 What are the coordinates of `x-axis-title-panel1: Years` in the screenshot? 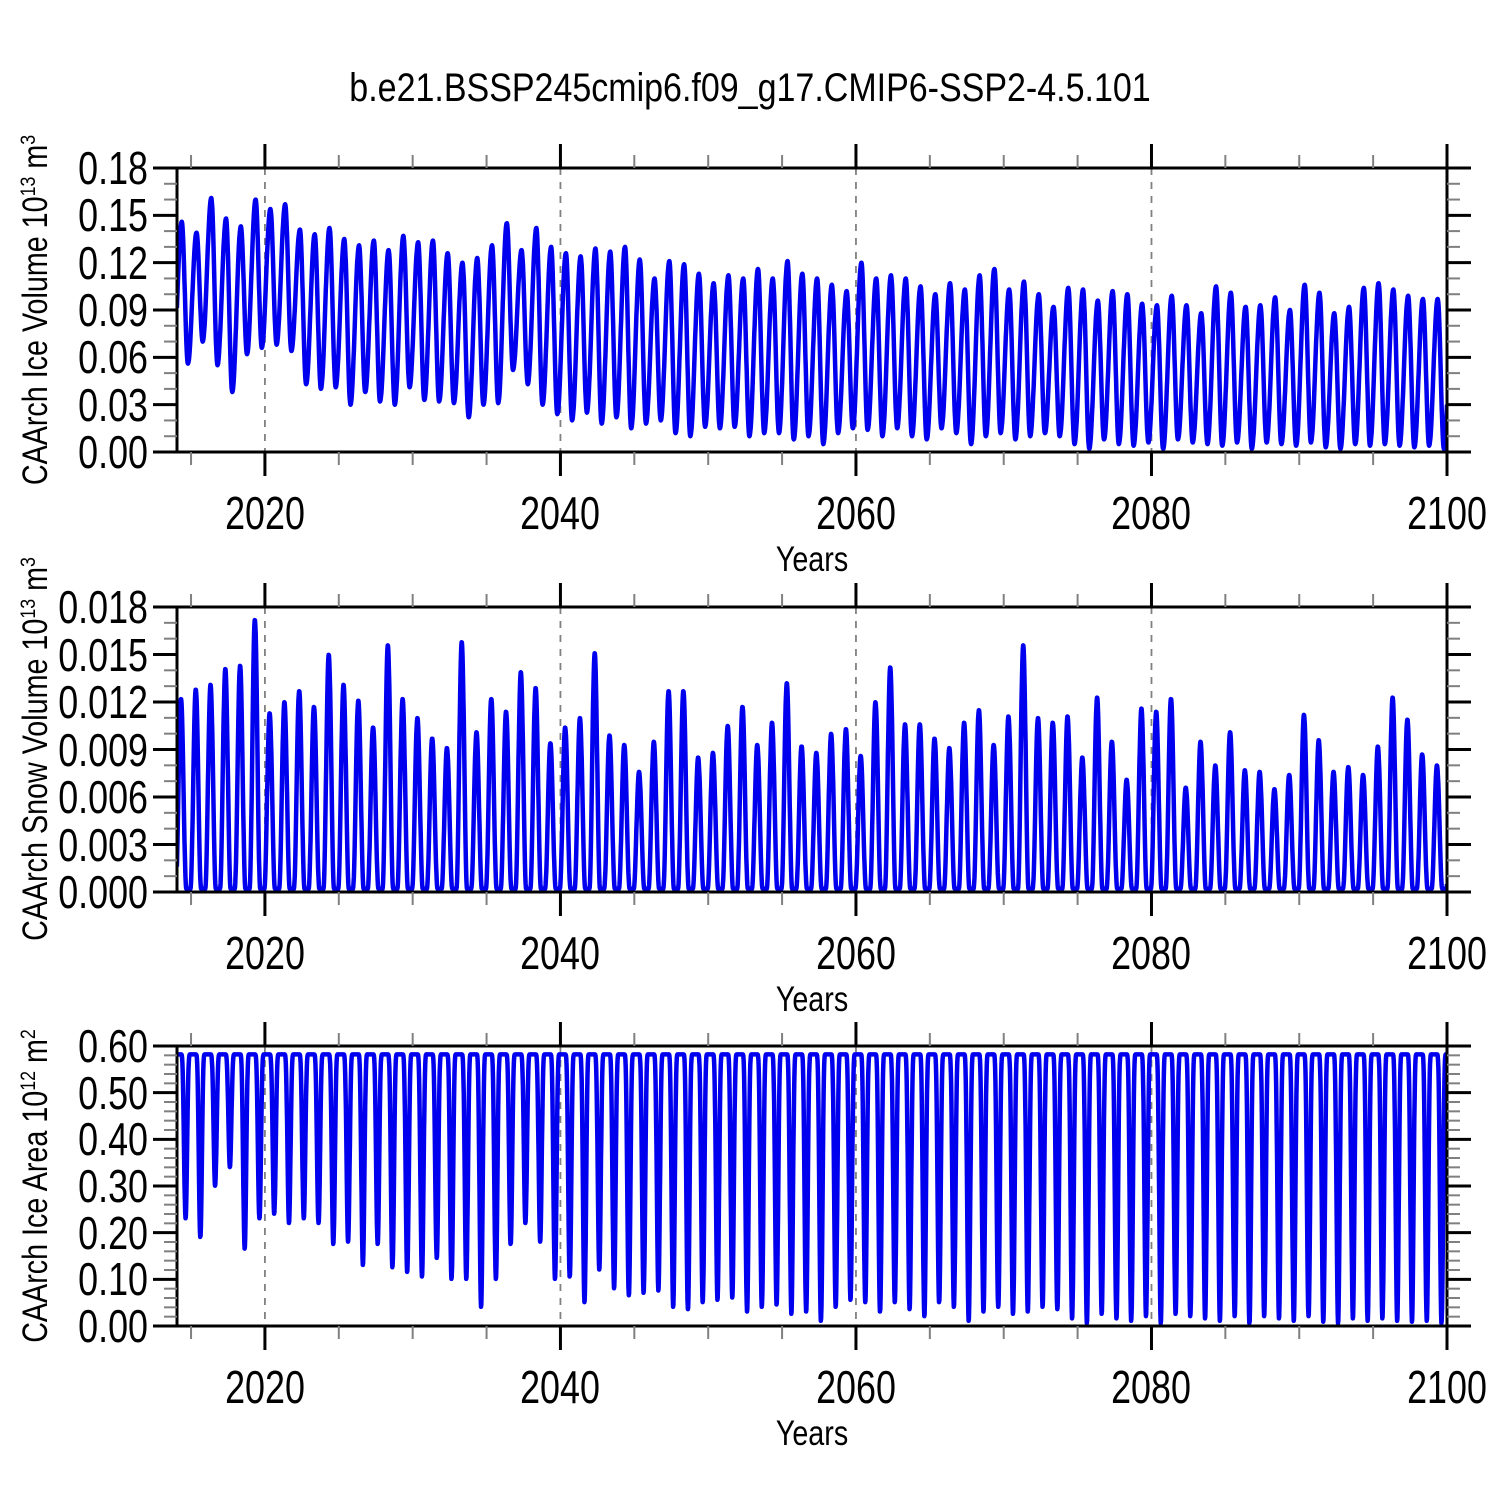 It's located at (812, 559).